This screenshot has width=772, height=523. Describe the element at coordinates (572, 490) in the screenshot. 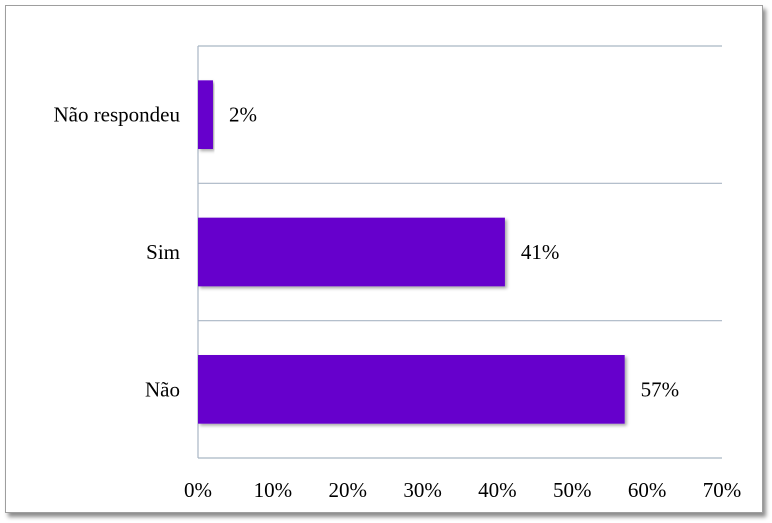

I see `x-tick-label: 50%` at that location.